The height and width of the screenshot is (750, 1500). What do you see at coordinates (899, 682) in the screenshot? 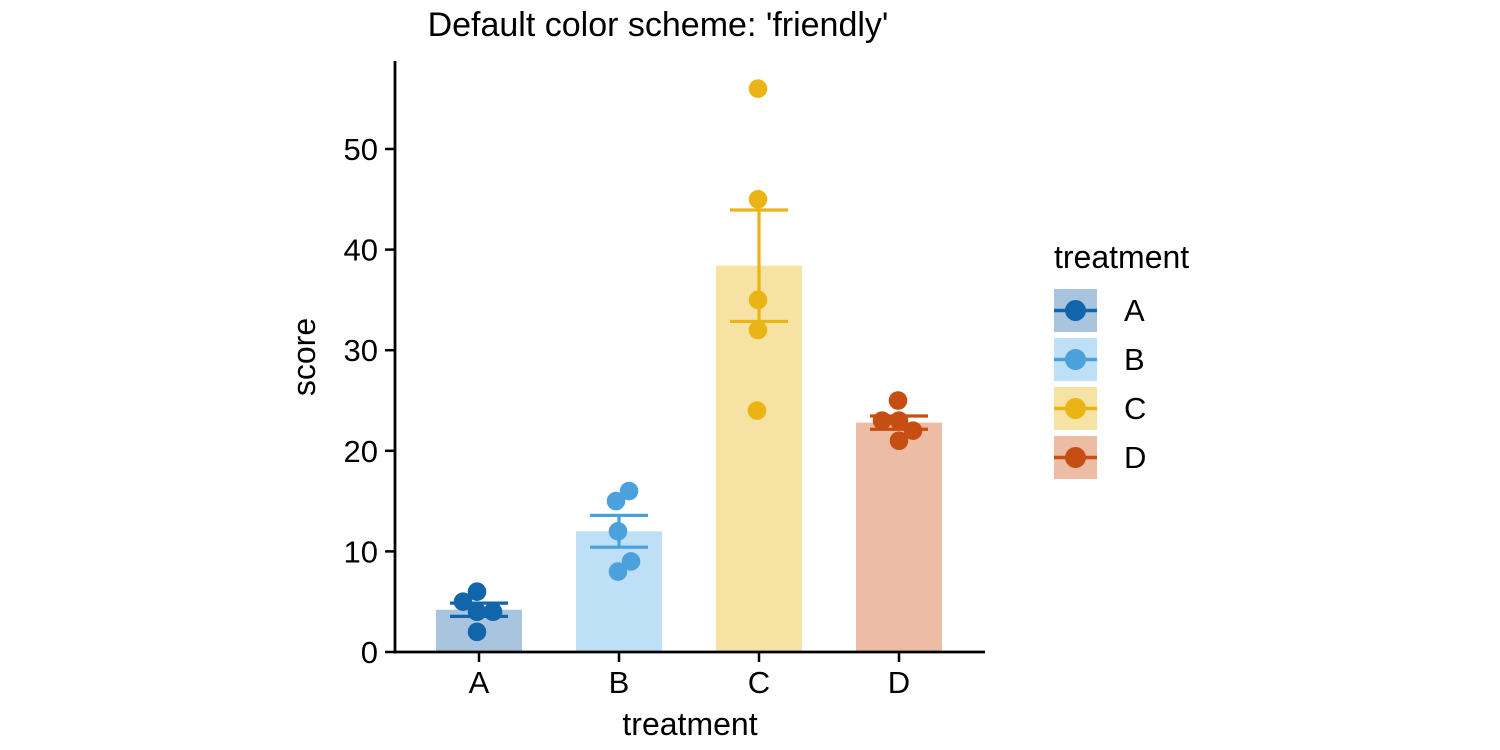
I see `x-tick-label: D` at bounding box center [899, 682].